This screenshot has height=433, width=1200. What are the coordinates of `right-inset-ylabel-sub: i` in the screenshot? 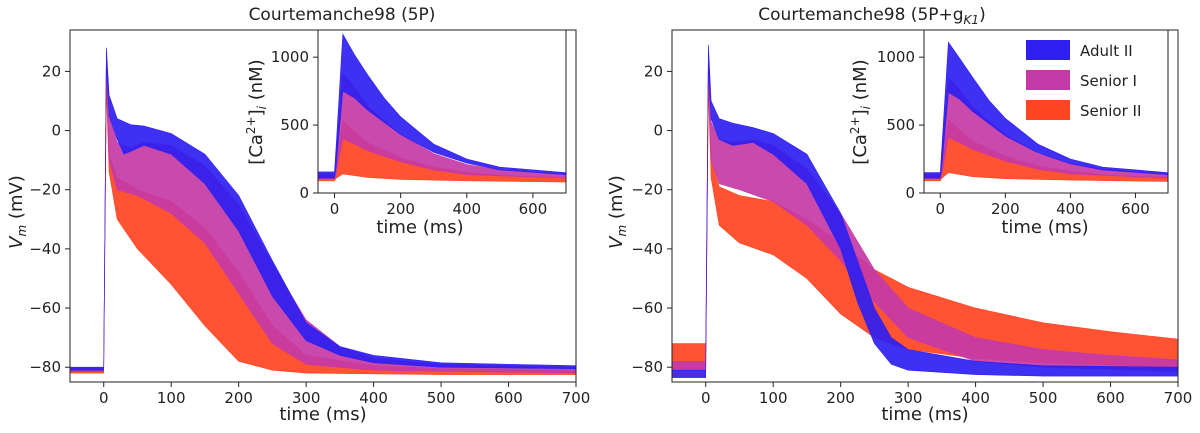 It's located at (866, 107).